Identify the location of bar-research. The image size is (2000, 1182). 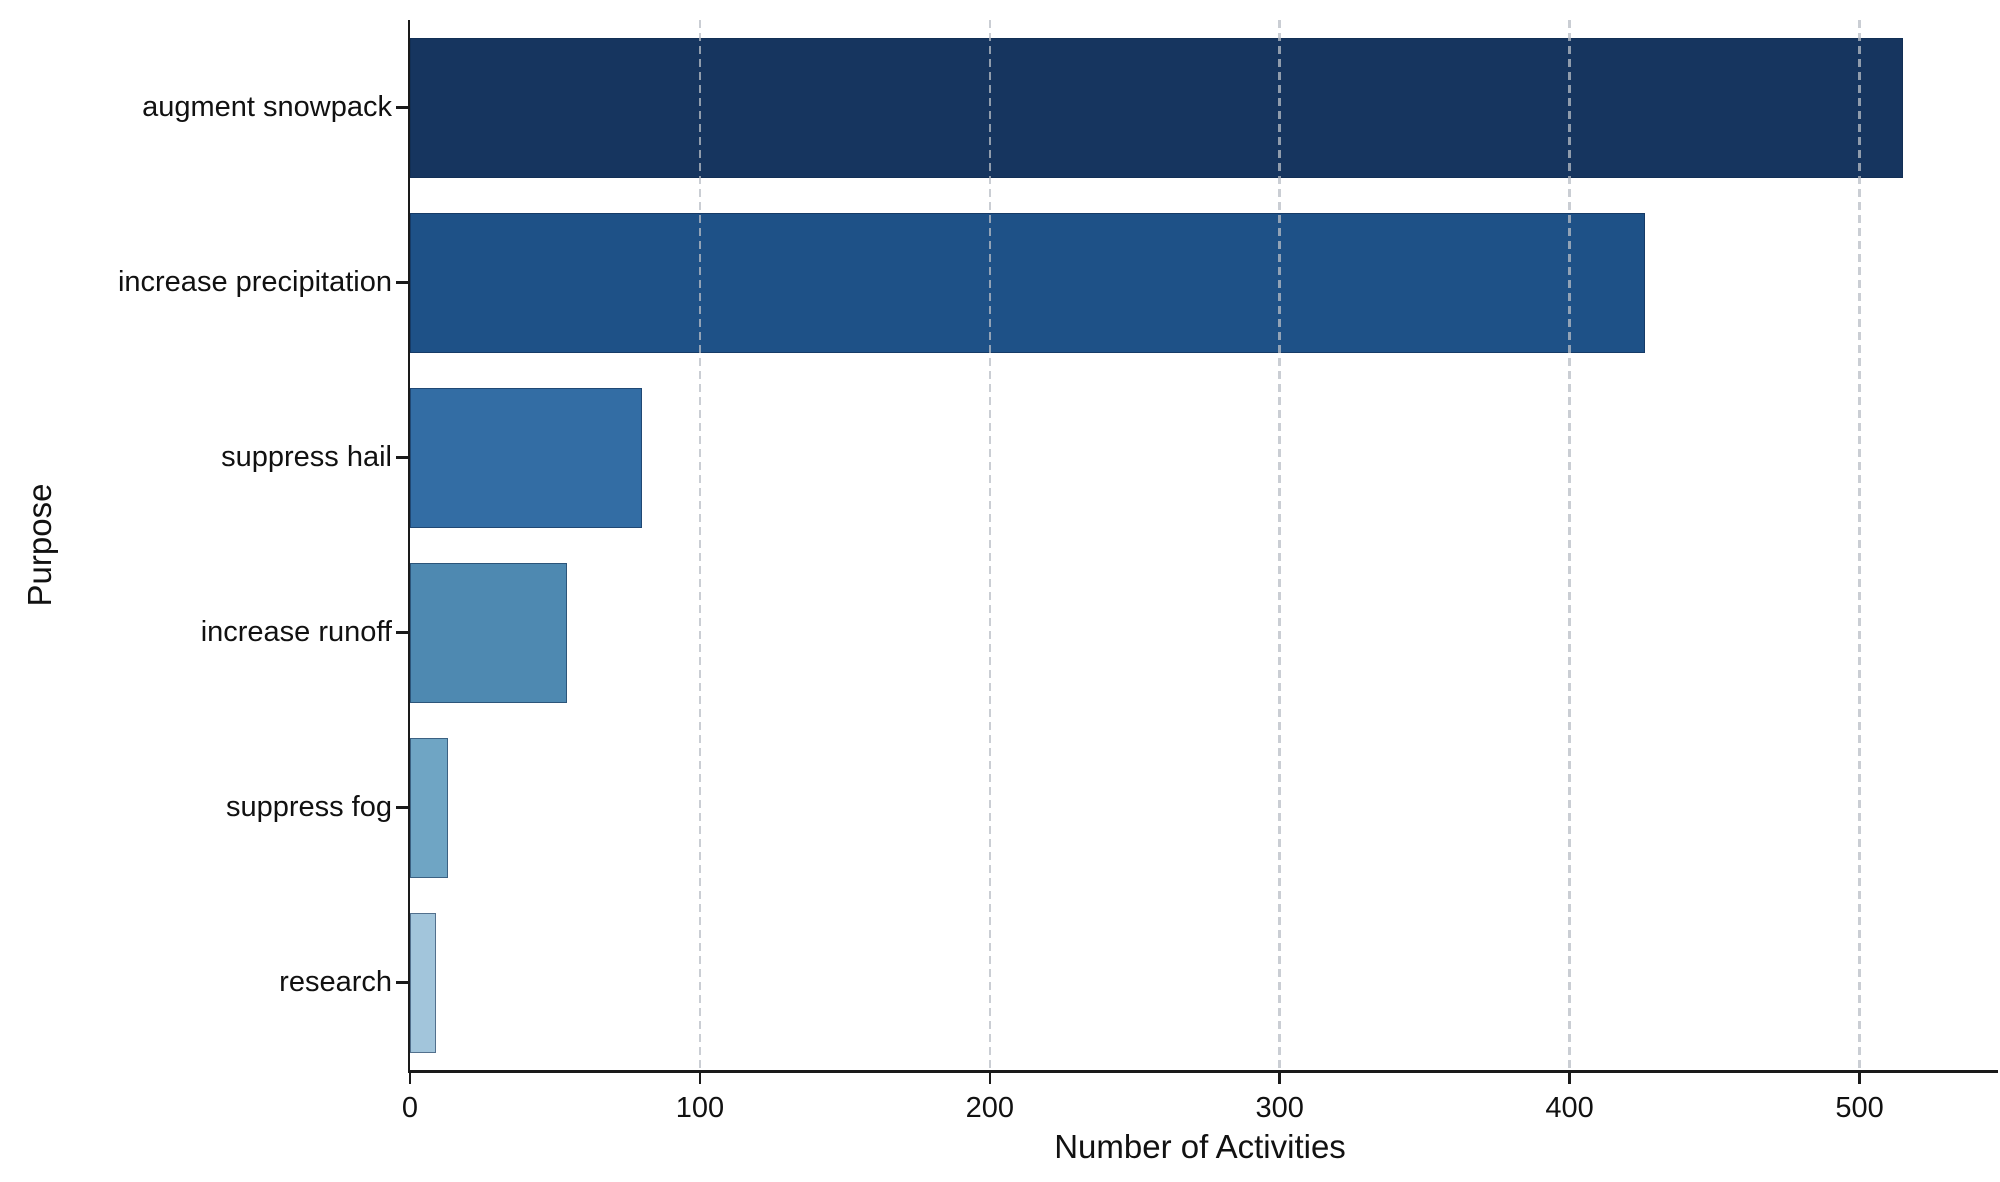
(423, 982).